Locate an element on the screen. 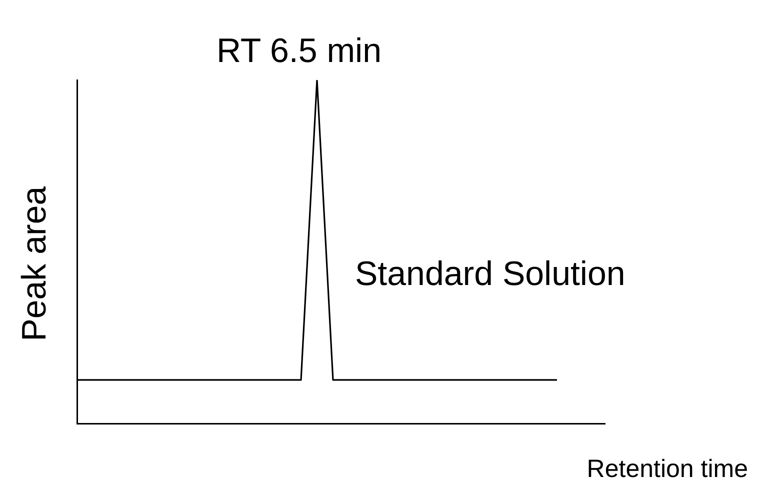  x-axis-title: Retention time is located at coordinates (667, 468).